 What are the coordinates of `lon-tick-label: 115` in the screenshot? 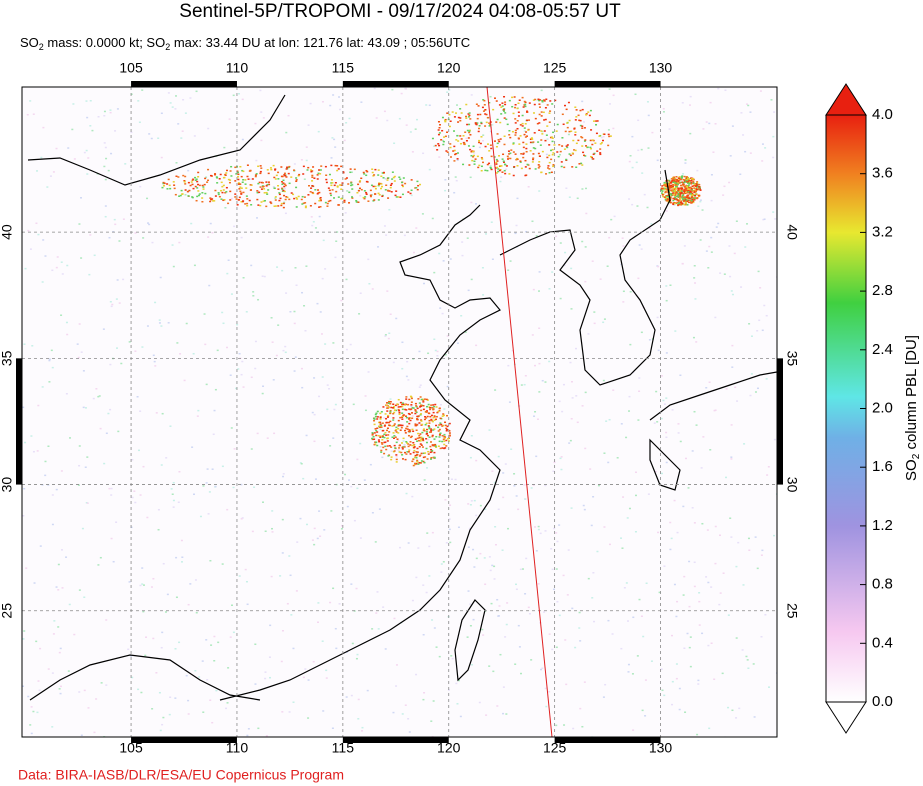 It's located at (343, 748).